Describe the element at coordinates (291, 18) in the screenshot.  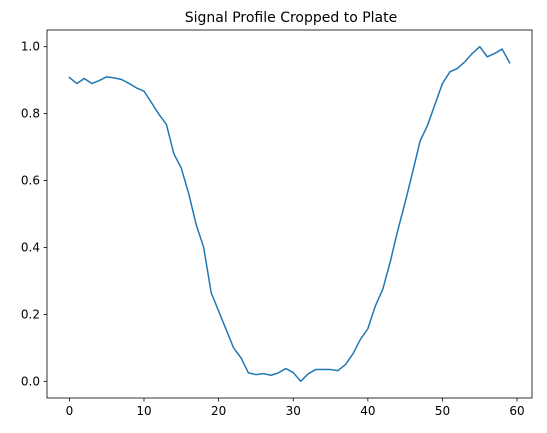
I see `chart-title: Signal Profile Cropped to Plate` at that location.